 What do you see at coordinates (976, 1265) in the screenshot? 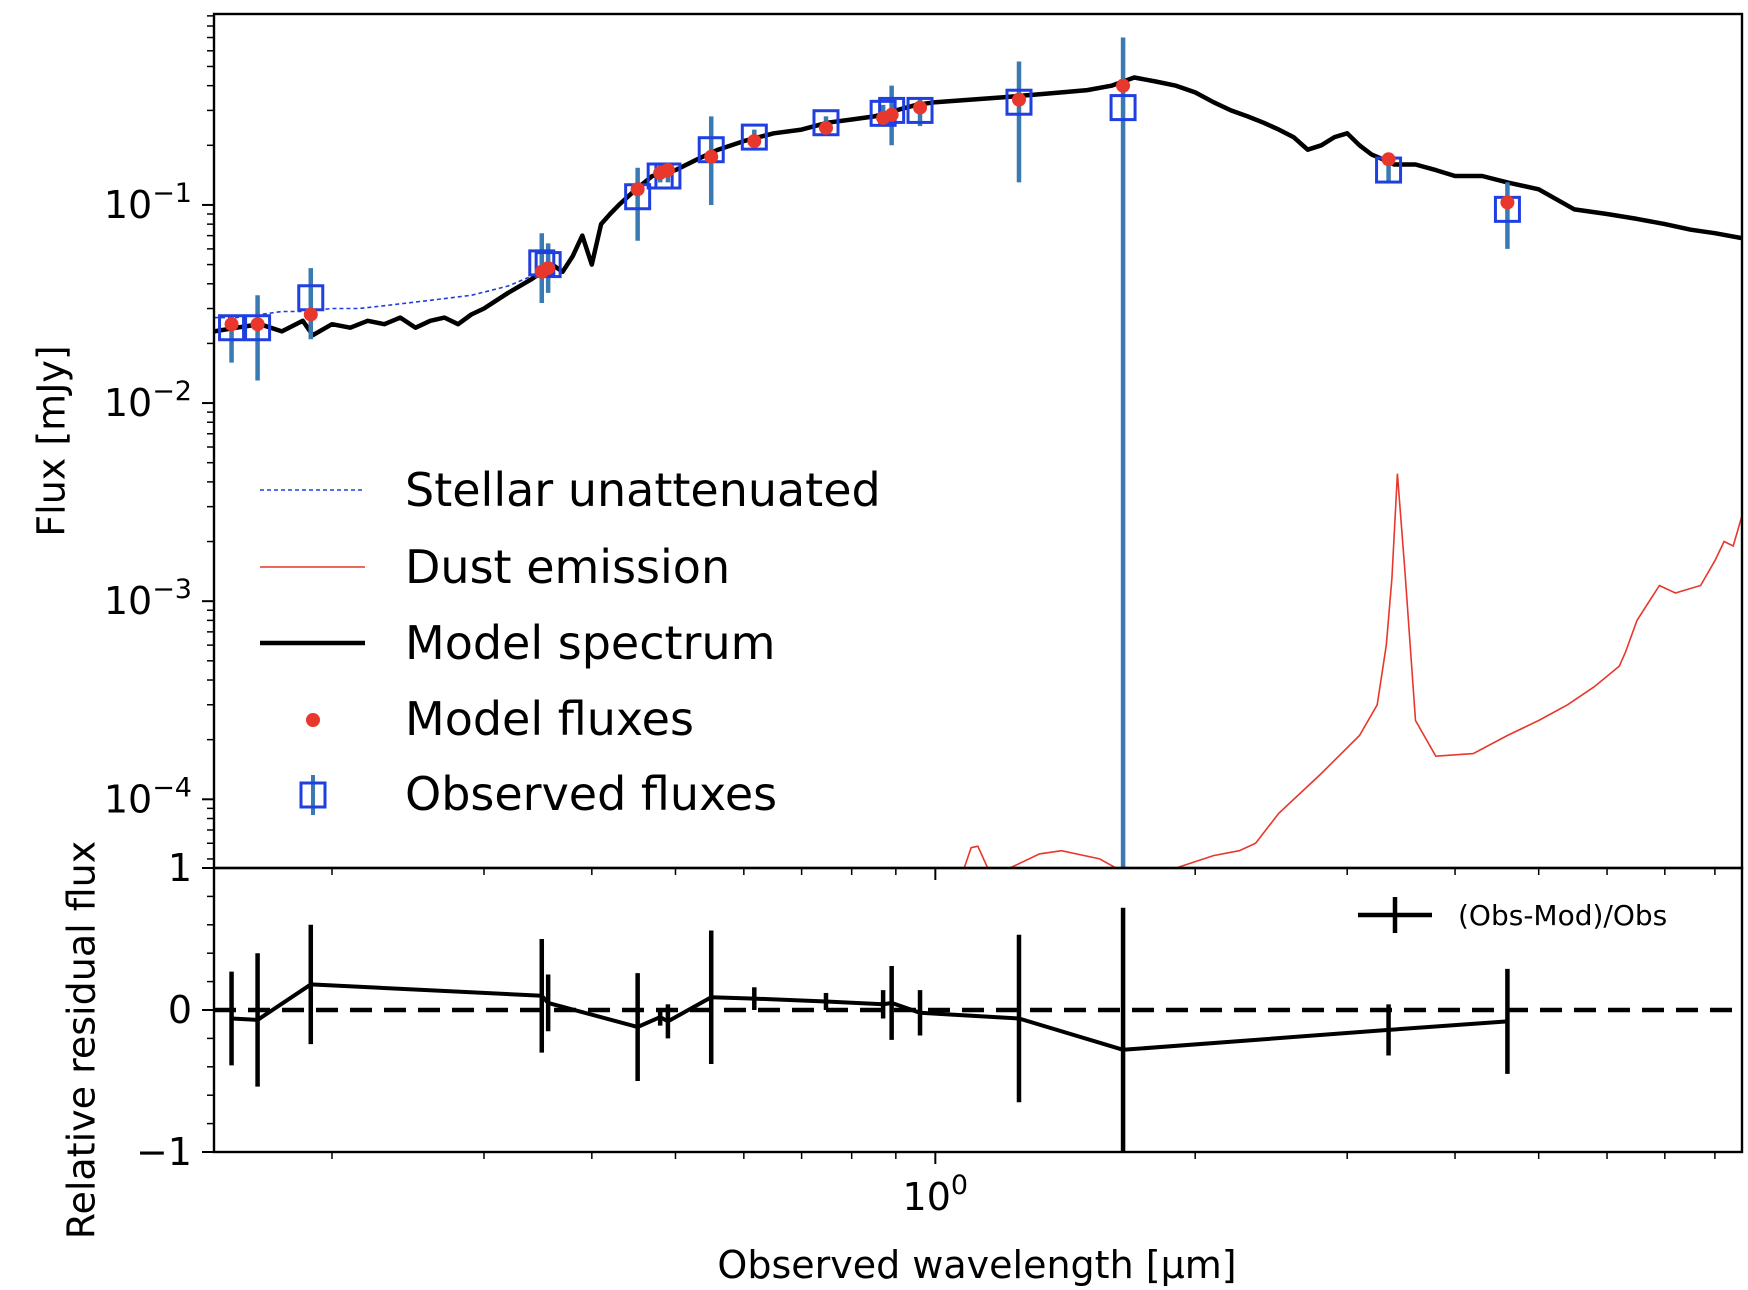
I see `x-axis-label: Observed wavelength [μm]` at bounding box center [976, 1265].